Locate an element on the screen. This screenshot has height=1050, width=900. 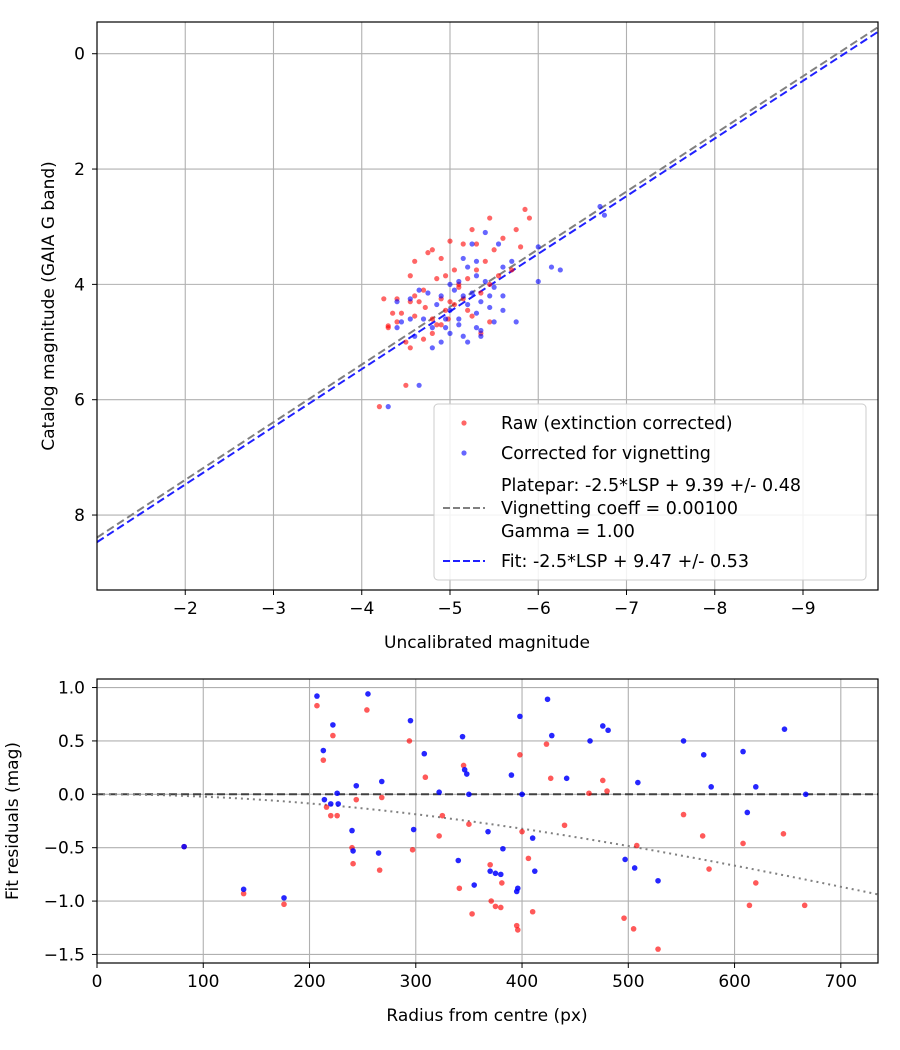
bottom-x-tick-label: 500 is located at coordinates (628, 982).